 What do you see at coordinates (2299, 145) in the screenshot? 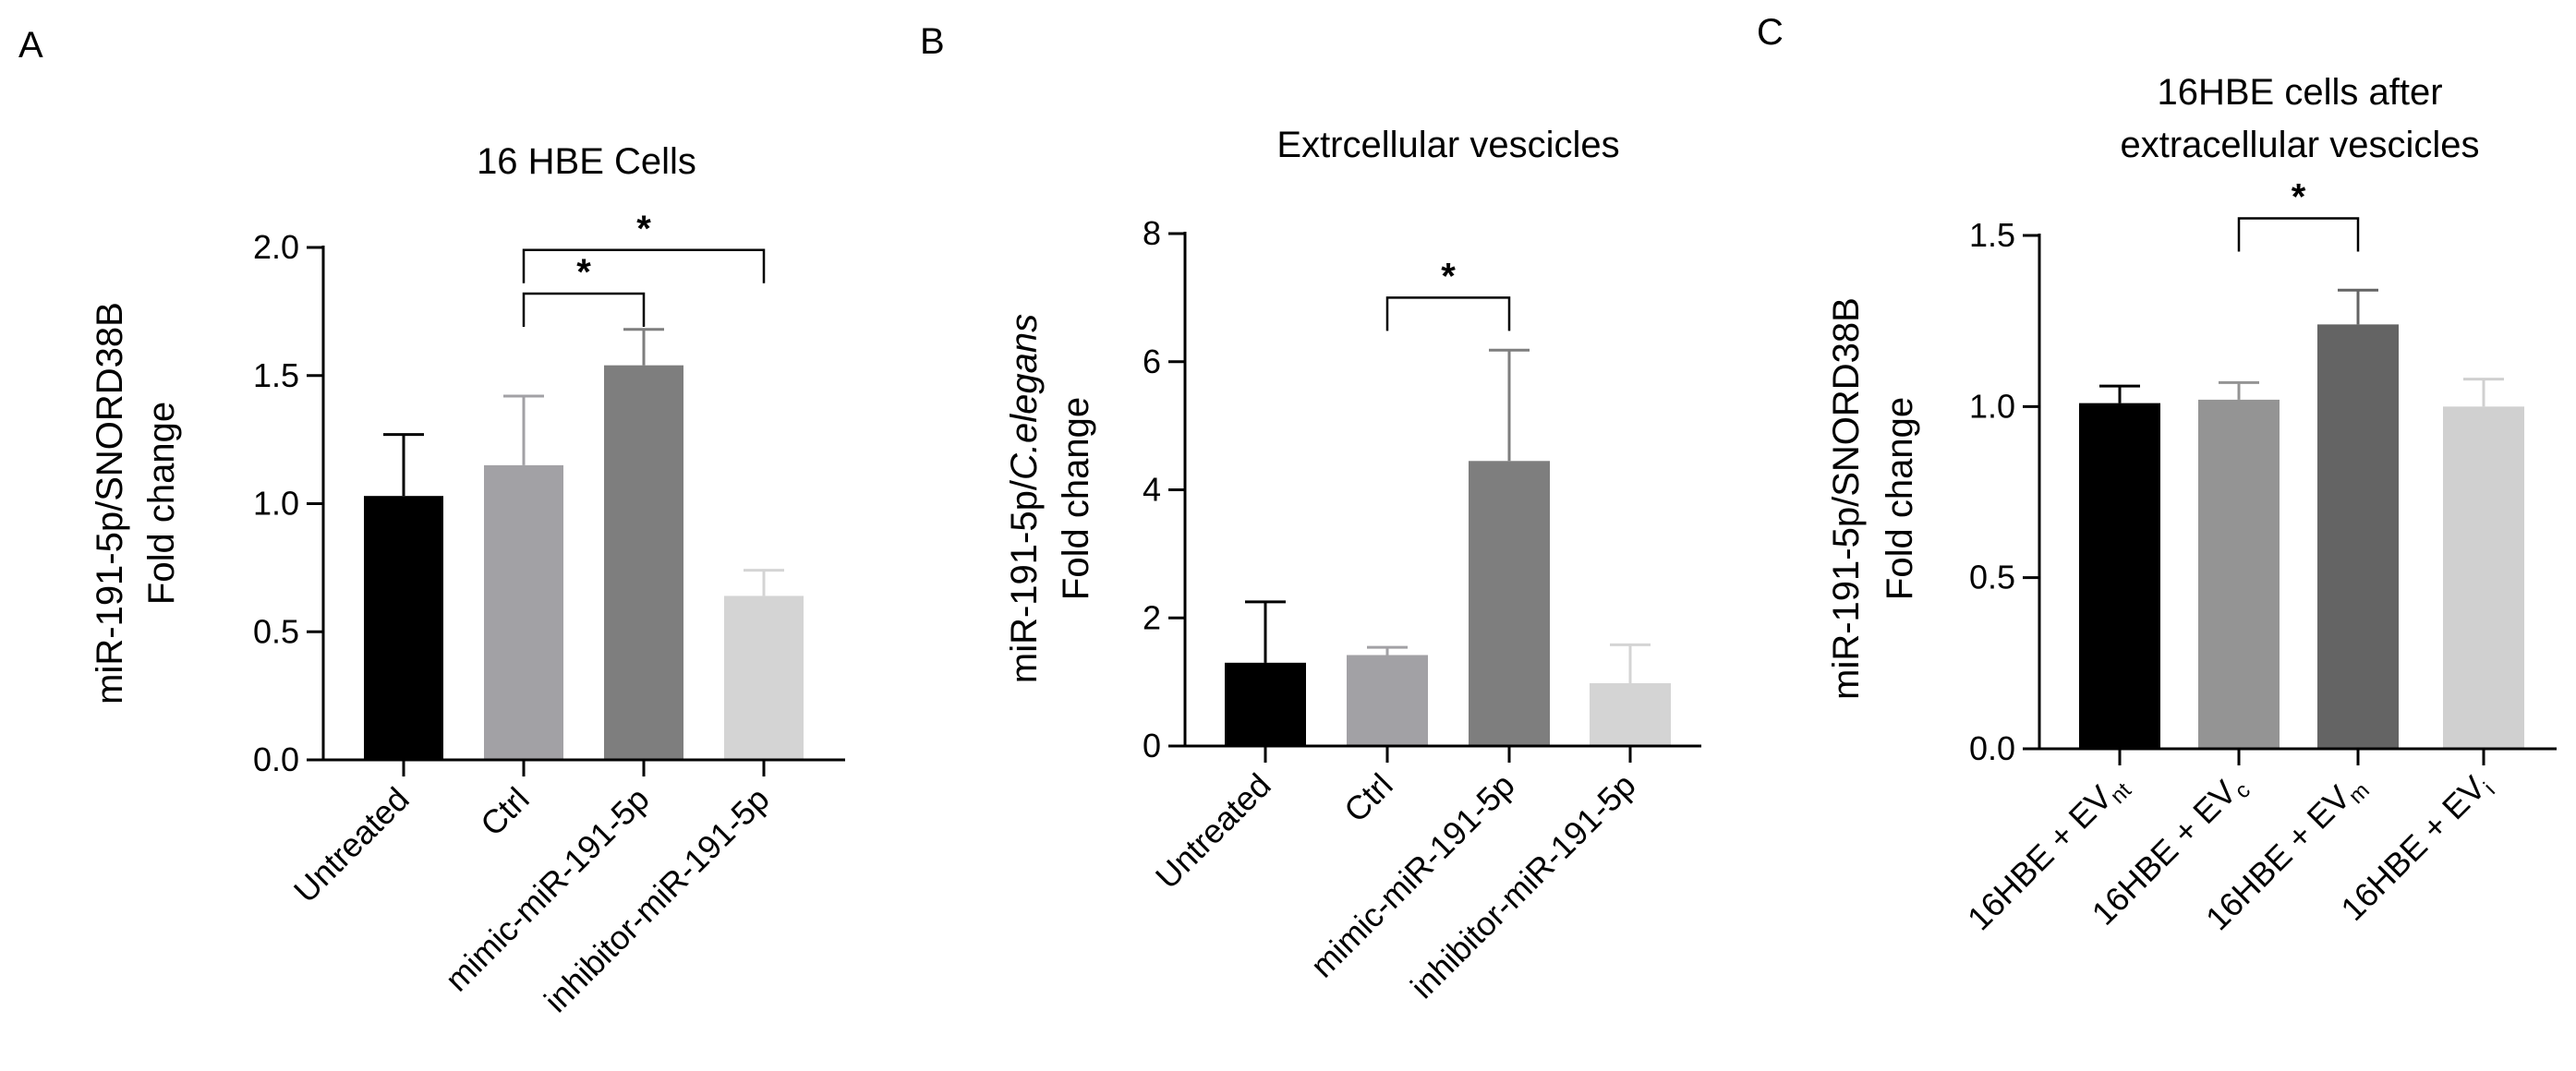
I see `chart-title: extracellular vescicles` at bounding box center [2299, 145].